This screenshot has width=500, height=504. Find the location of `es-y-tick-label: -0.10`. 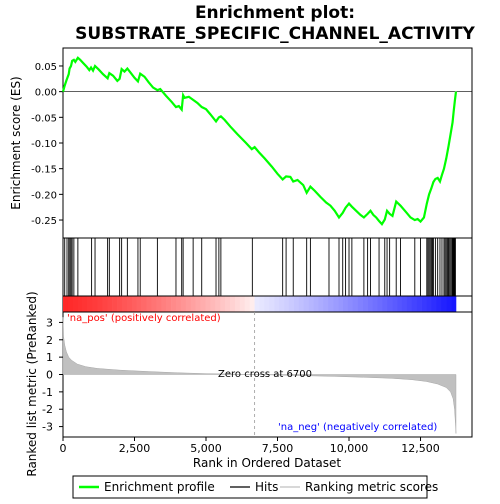

es-y-tick-label: -0.10 is located at coordinates (44, 144).